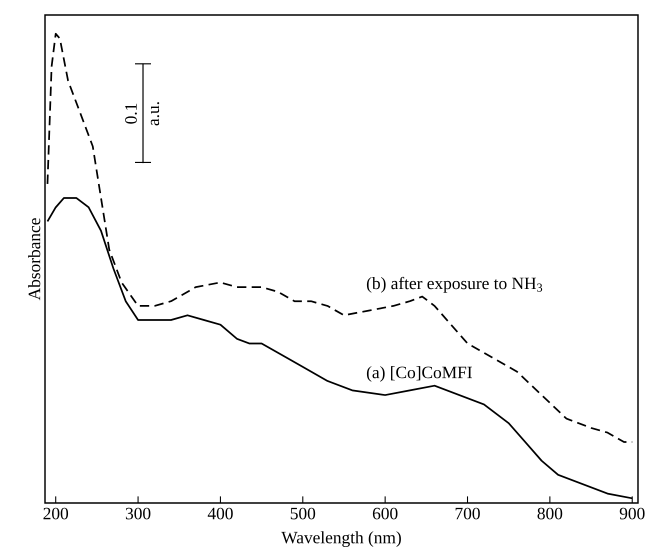 This screenshot has width=651, height=559. I want to click on annotation: 0.1, so click(131, 114).